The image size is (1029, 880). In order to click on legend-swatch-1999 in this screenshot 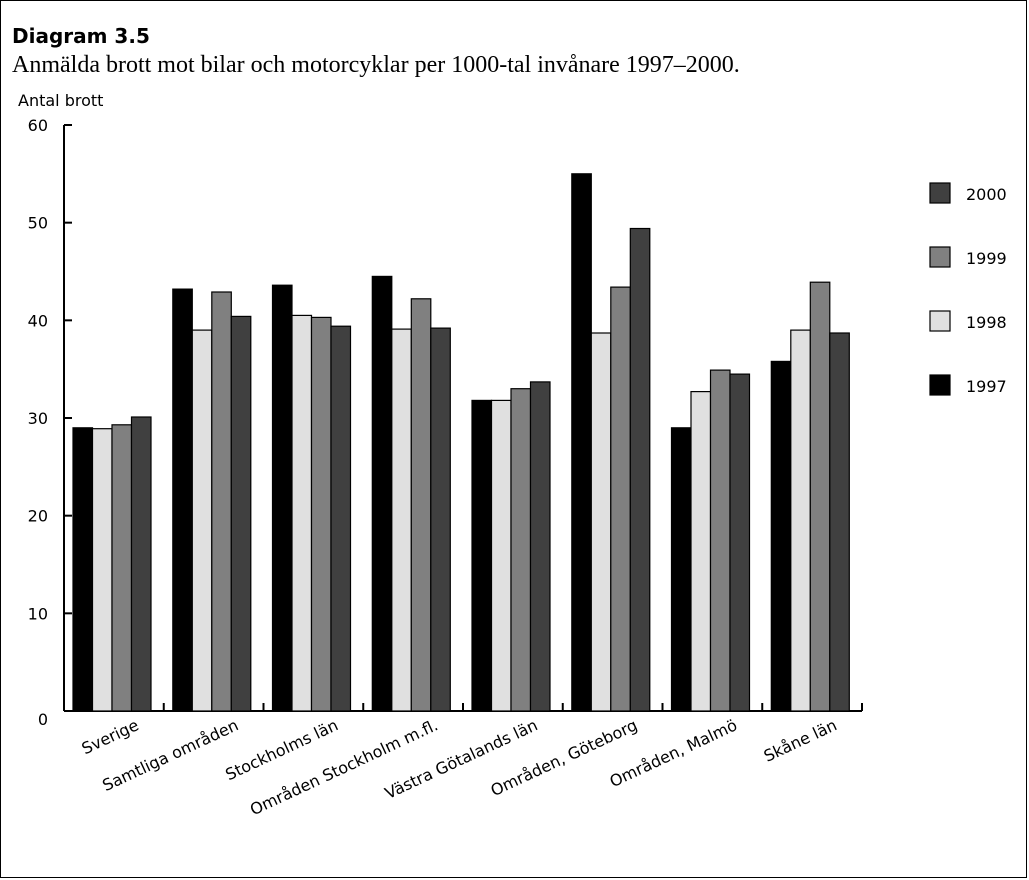, I will do `click(940, 257)`.